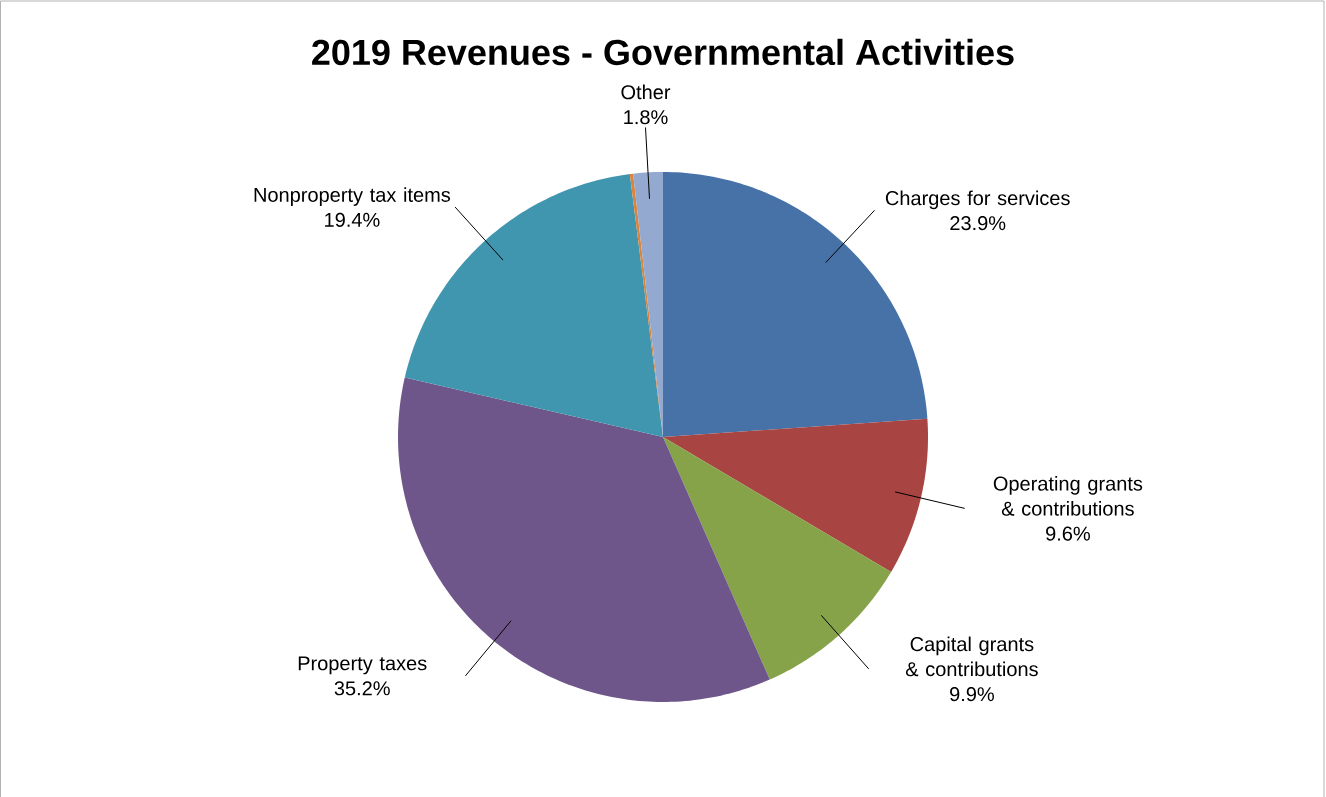  I want to click on slice-label: Other, so click(646, 92).